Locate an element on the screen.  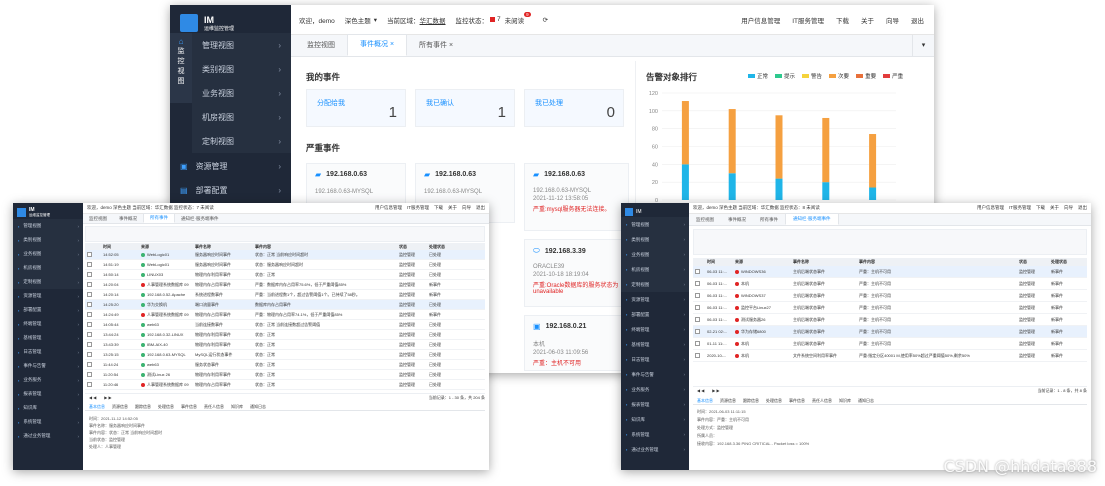
legend-item: 提示 is located at coordinates (785, 76).